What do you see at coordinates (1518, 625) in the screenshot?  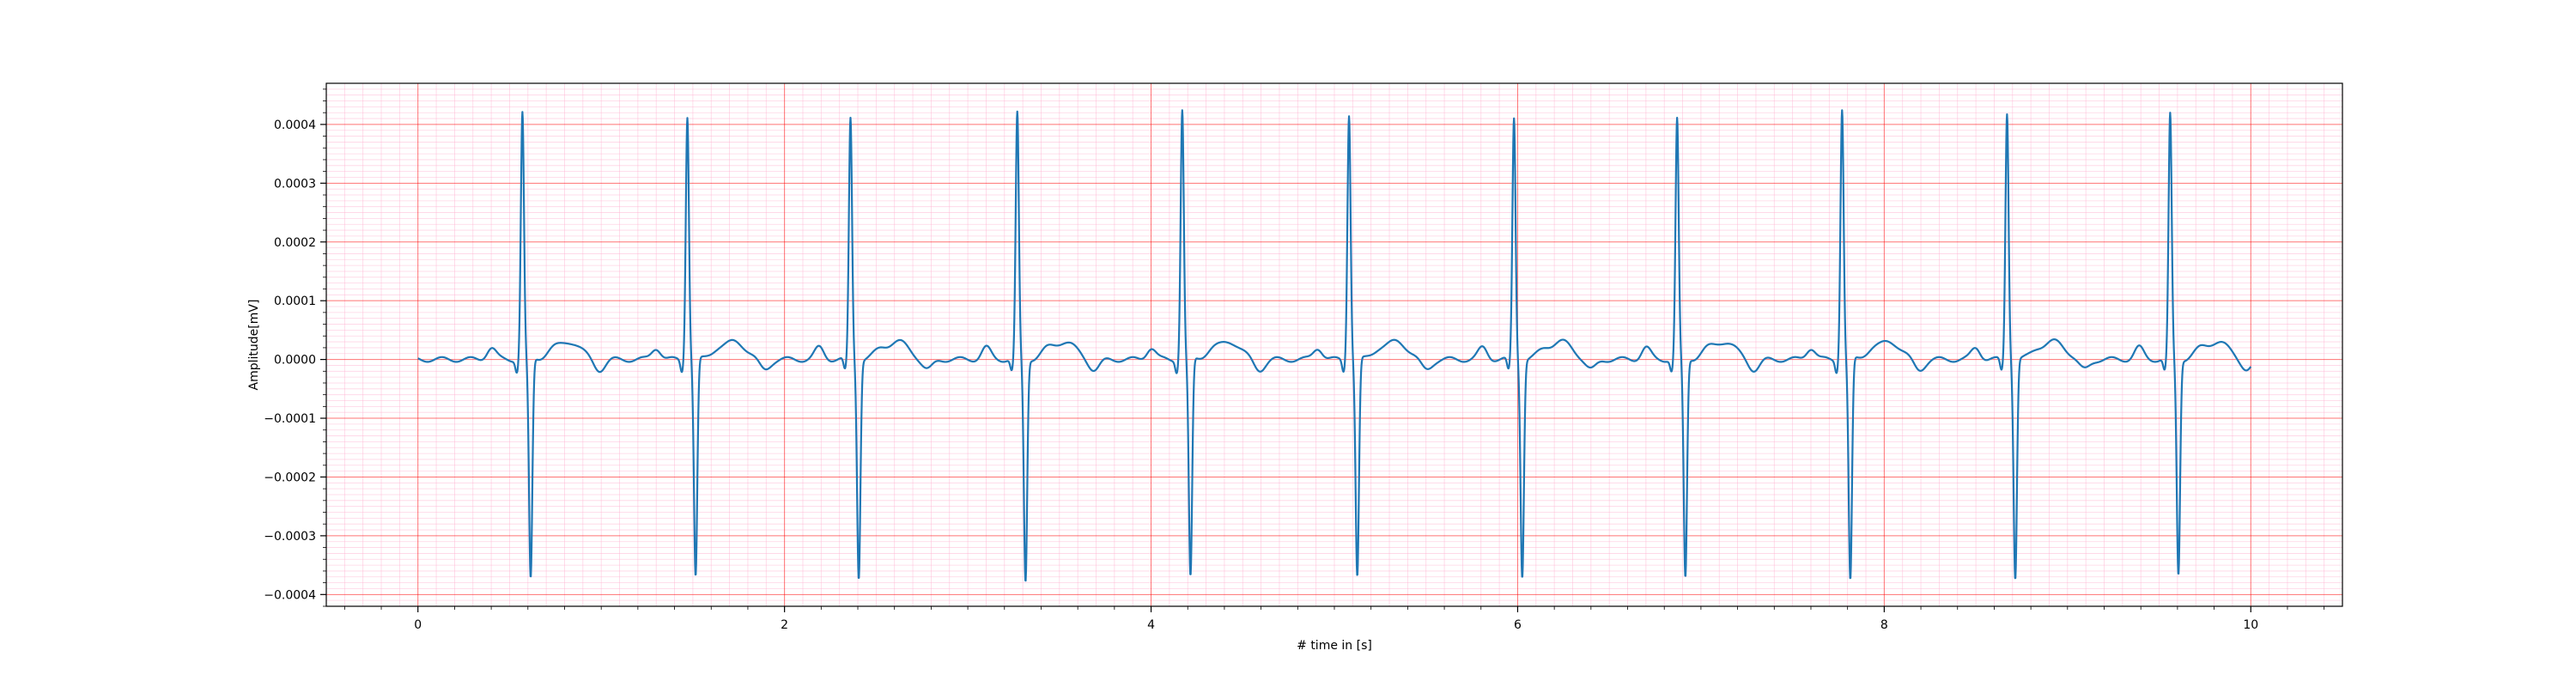 I see `x-tick-label: 6` at bounding box center [1518, 625].